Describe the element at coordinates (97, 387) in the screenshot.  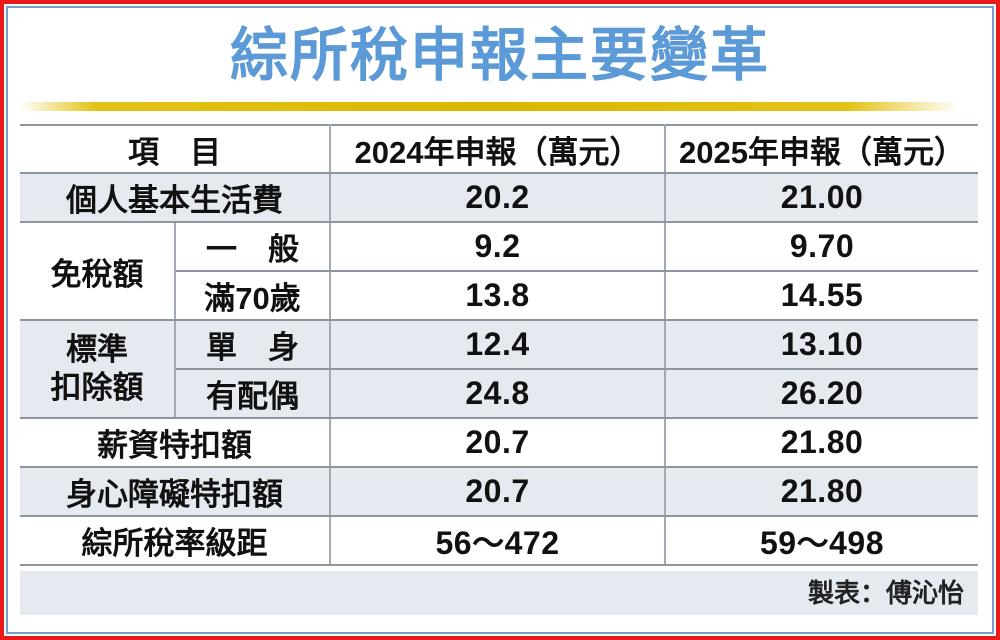
I see `group-label-line2: 扣除額` at that location.